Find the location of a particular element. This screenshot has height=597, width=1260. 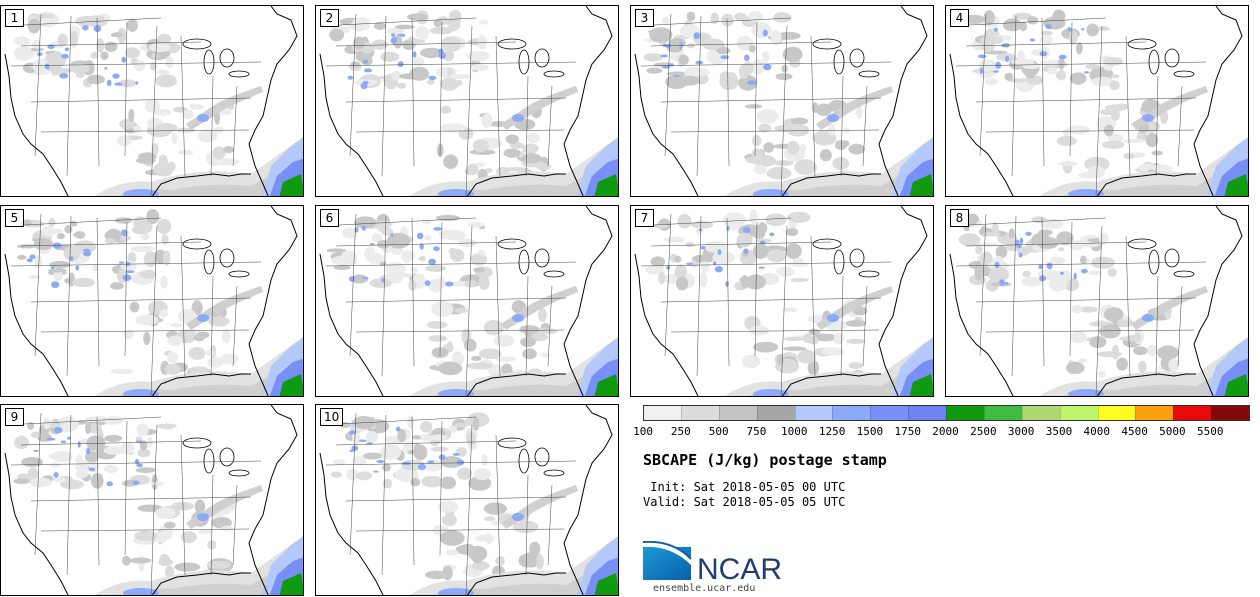

gulf-coastline is located at coordinates (1146, 384).